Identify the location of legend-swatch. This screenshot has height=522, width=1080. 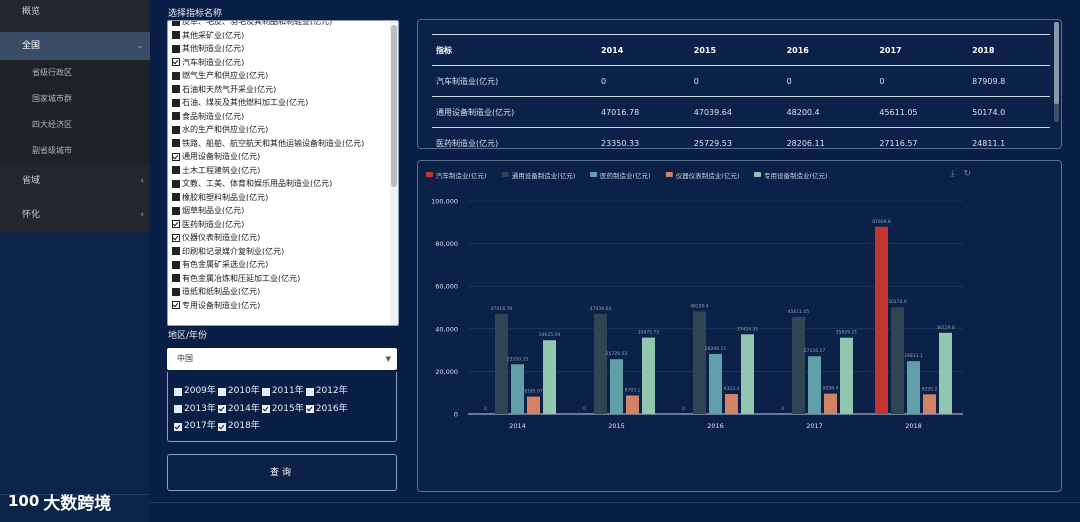
(429, 174).